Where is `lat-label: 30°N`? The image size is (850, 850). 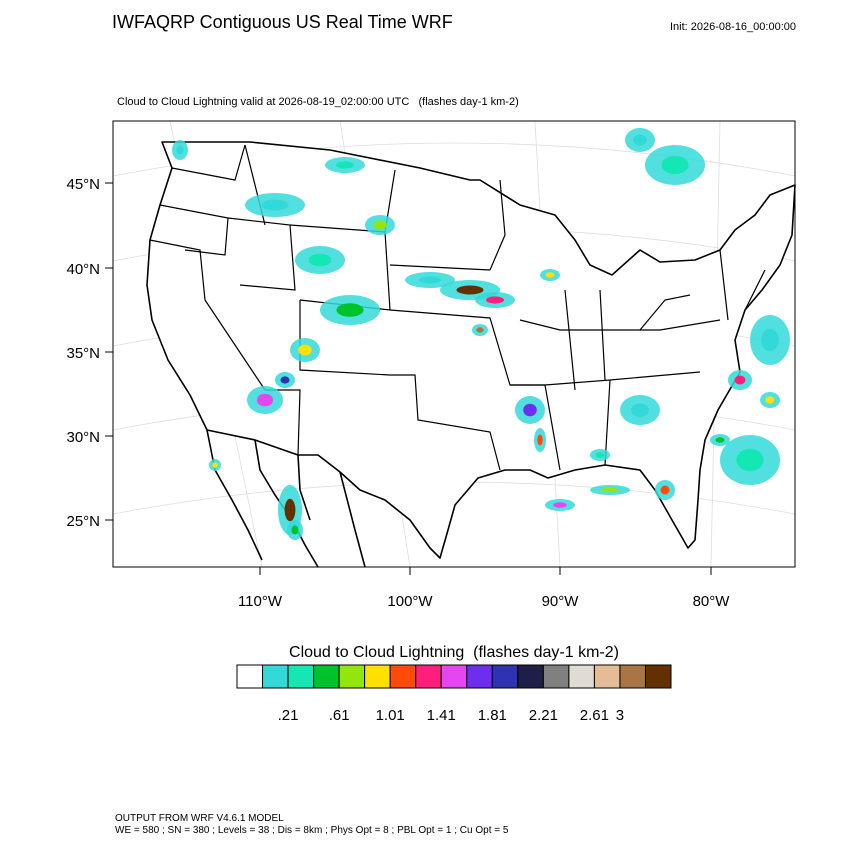
lat-label: 30°N is located at coordinates (83, 437).